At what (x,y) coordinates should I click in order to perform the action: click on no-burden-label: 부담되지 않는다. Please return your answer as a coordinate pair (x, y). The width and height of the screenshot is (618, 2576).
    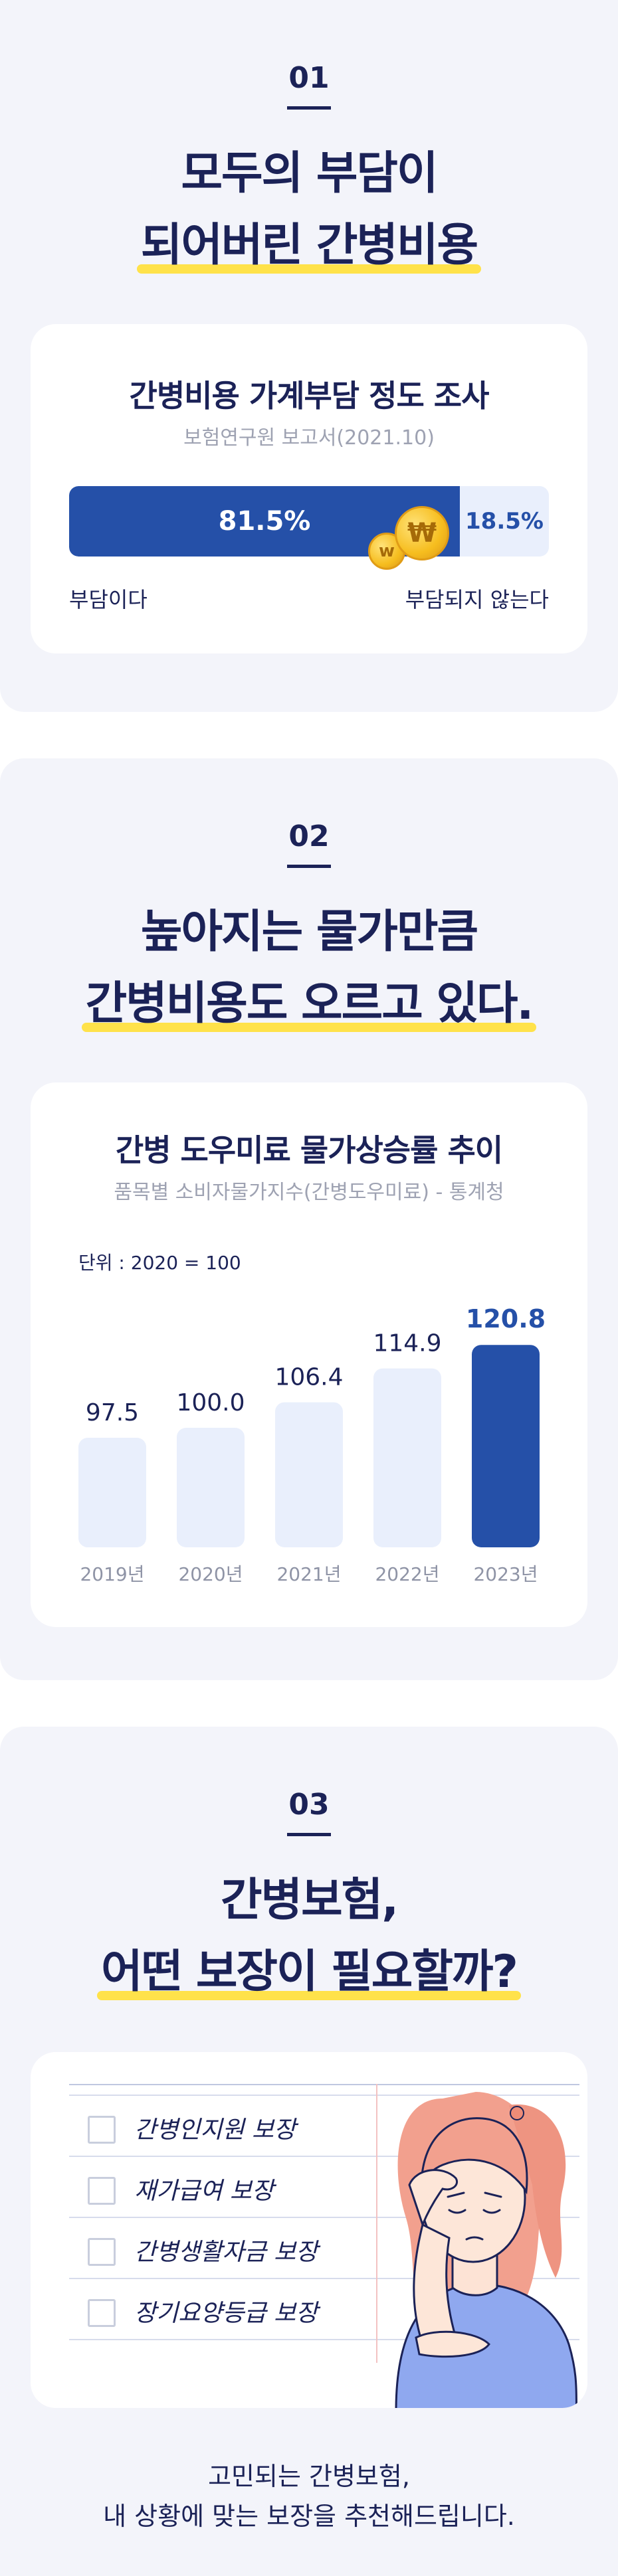
    Looking at the image, I should click on (477, 599).